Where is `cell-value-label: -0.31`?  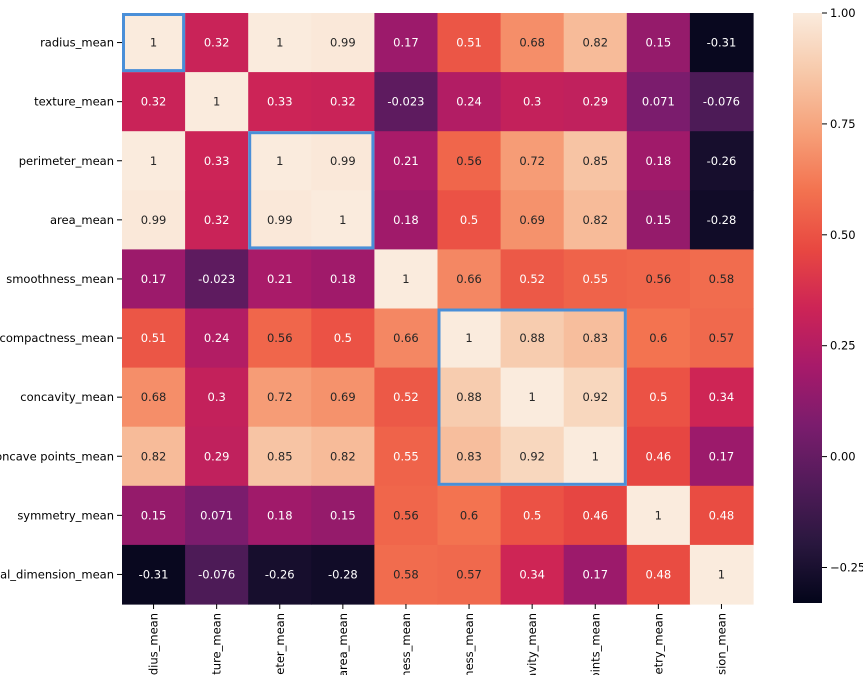
cell-value-label: -0.31 is located at coordinates (154, 574).